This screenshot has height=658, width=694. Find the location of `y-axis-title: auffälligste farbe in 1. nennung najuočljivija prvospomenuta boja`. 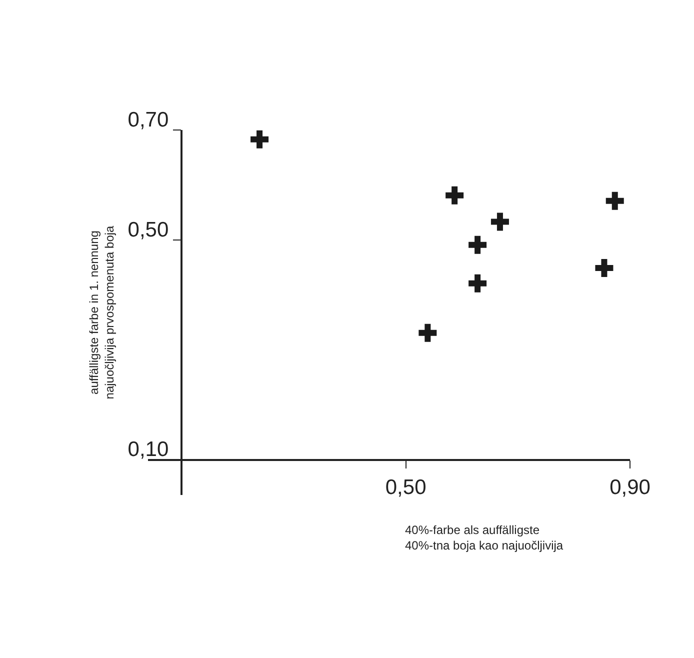

y-axis-title: auffälligste farbe in 1. nennung najuočljivija prvospomenuta boja is located at coordinates (102, 312).